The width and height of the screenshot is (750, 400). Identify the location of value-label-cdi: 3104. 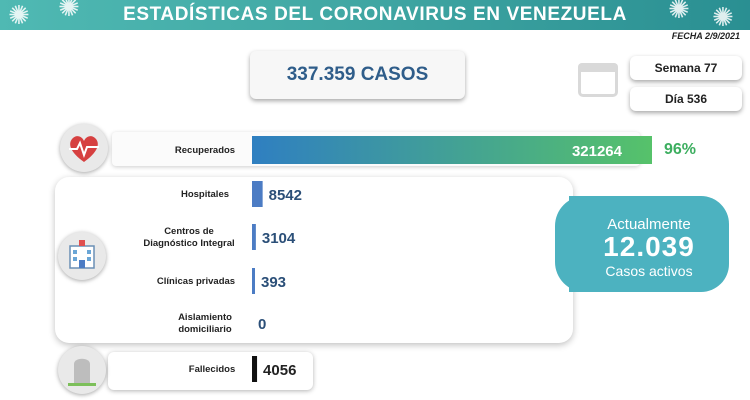
(279, 238).